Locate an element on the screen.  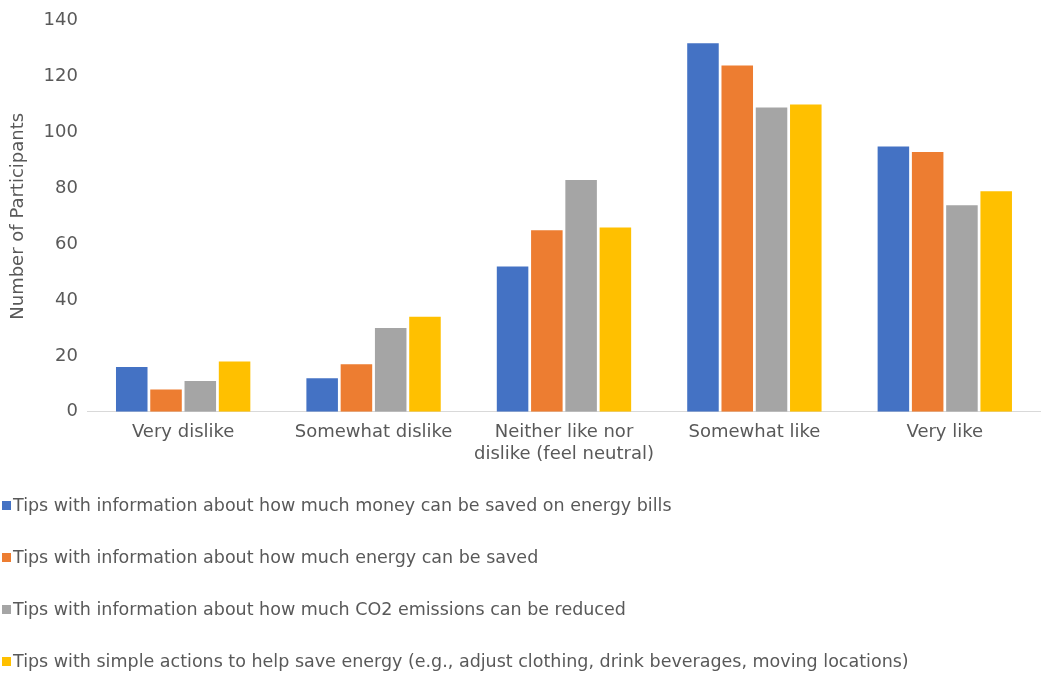
x-tick-label: Very like is located at coordinates (945, 431).